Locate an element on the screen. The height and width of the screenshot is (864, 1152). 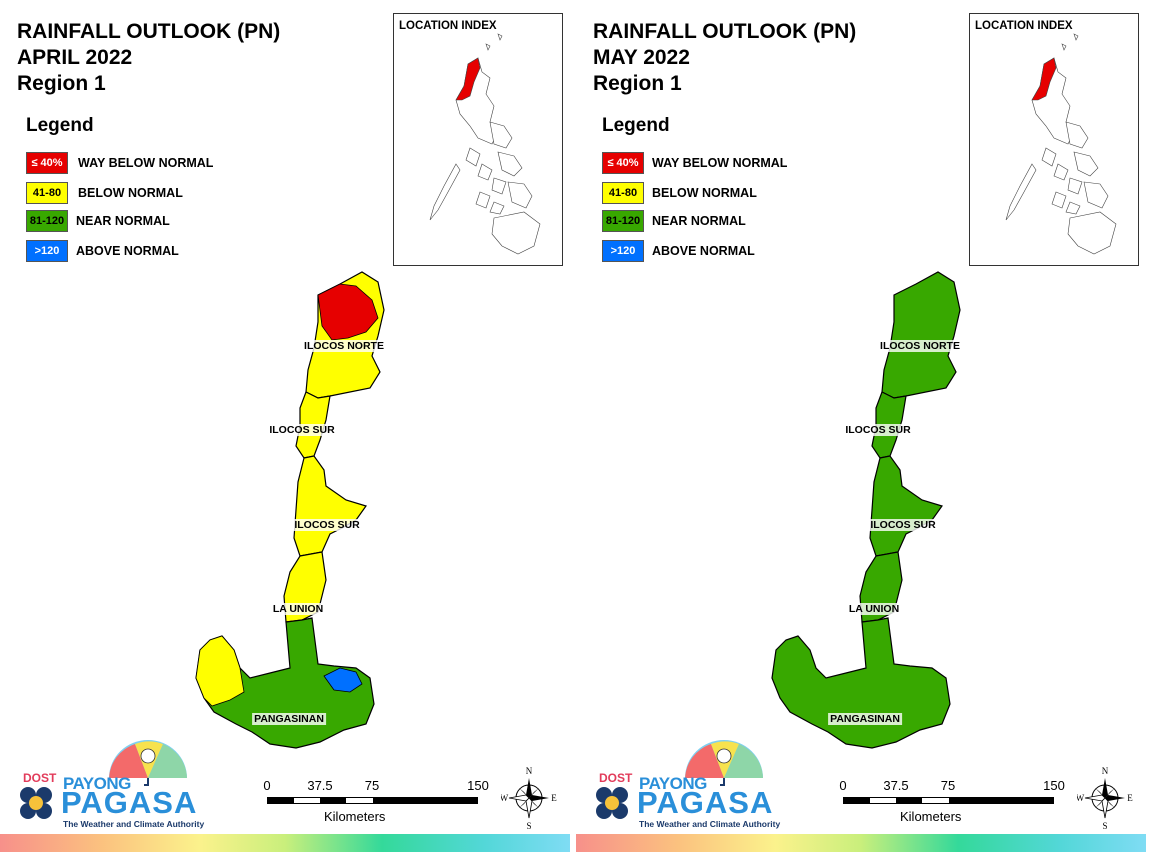
above-pocket is located at coordinates (343, 680).